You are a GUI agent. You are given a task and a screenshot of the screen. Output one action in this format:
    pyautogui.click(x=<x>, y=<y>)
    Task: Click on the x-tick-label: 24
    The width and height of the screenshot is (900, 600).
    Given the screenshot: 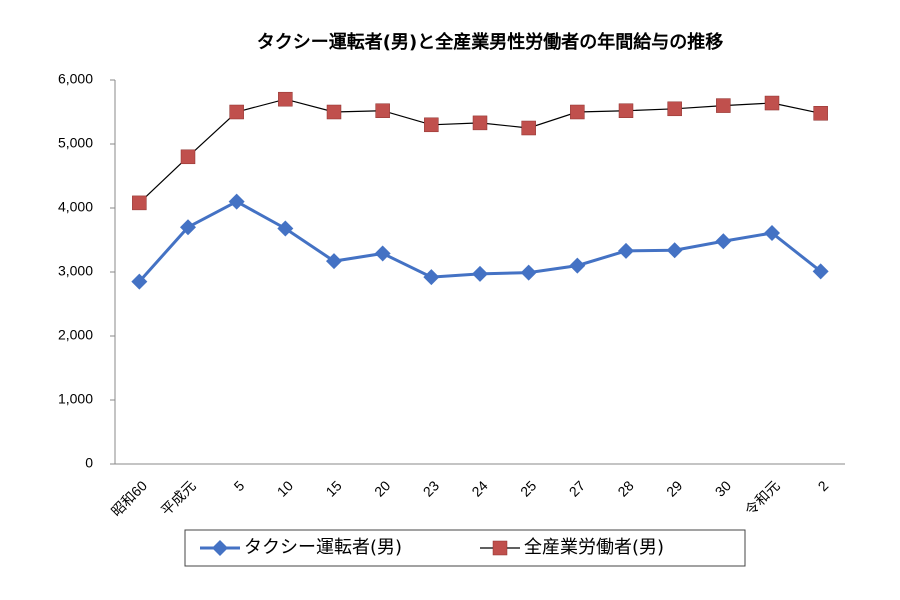 What is the action you would take?
    pyautogui.click(x=479, y=488)
    